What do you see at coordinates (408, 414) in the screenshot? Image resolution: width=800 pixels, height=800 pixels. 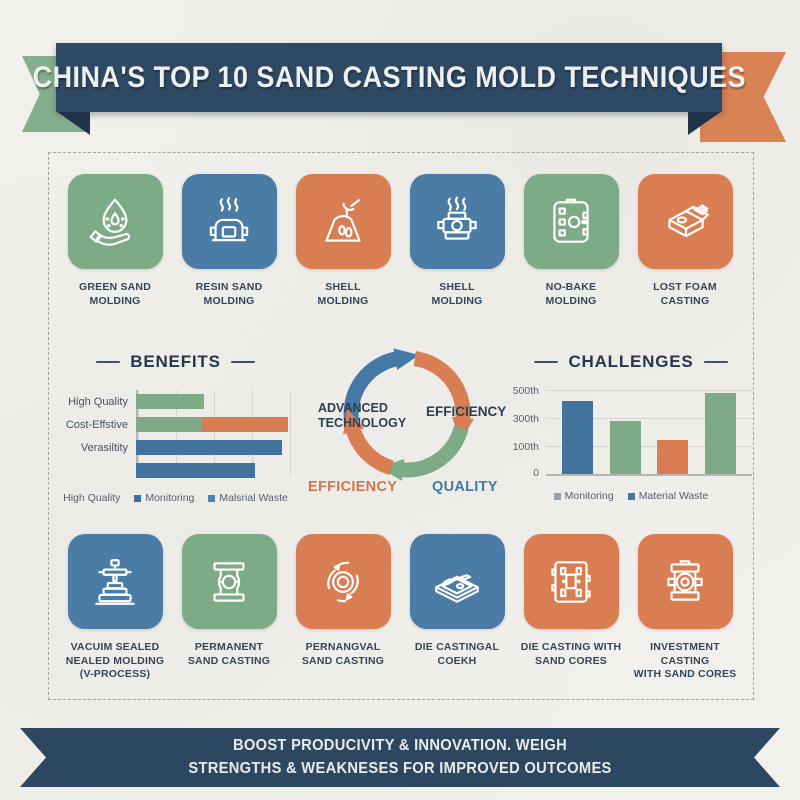 I see `cycle-diagram` at bounding box center [408, 414].